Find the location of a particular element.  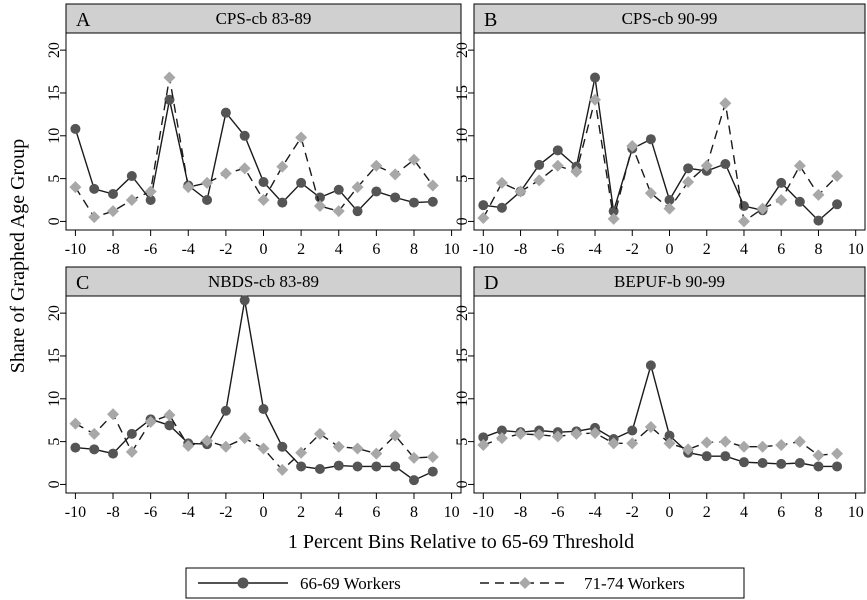

y-tick-label: 10 is located at coordinates (462, 399).